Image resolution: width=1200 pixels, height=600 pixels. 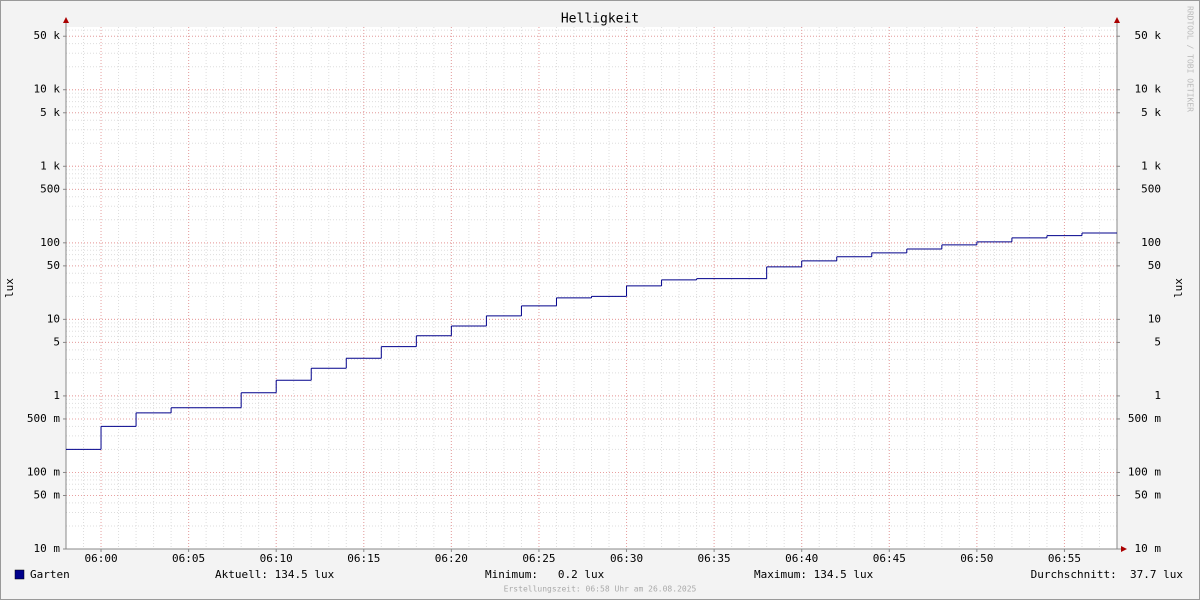 I want to click on y-tick-label-right: 1 k, so click(x=1151, y=165).